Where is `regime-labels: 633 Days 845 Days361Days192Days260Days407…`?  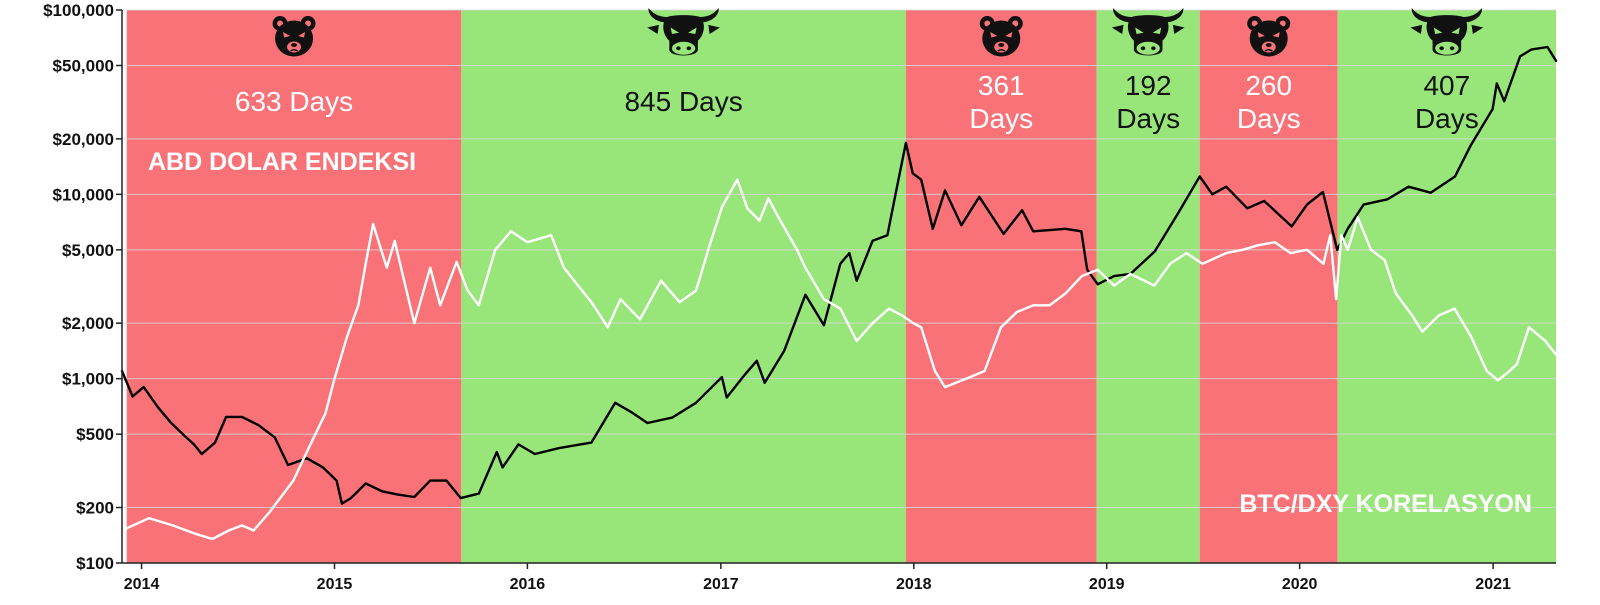
regime-labels: 633 Days 845 Days361Days192Days260Days407… is located at coordinates (857, 102).